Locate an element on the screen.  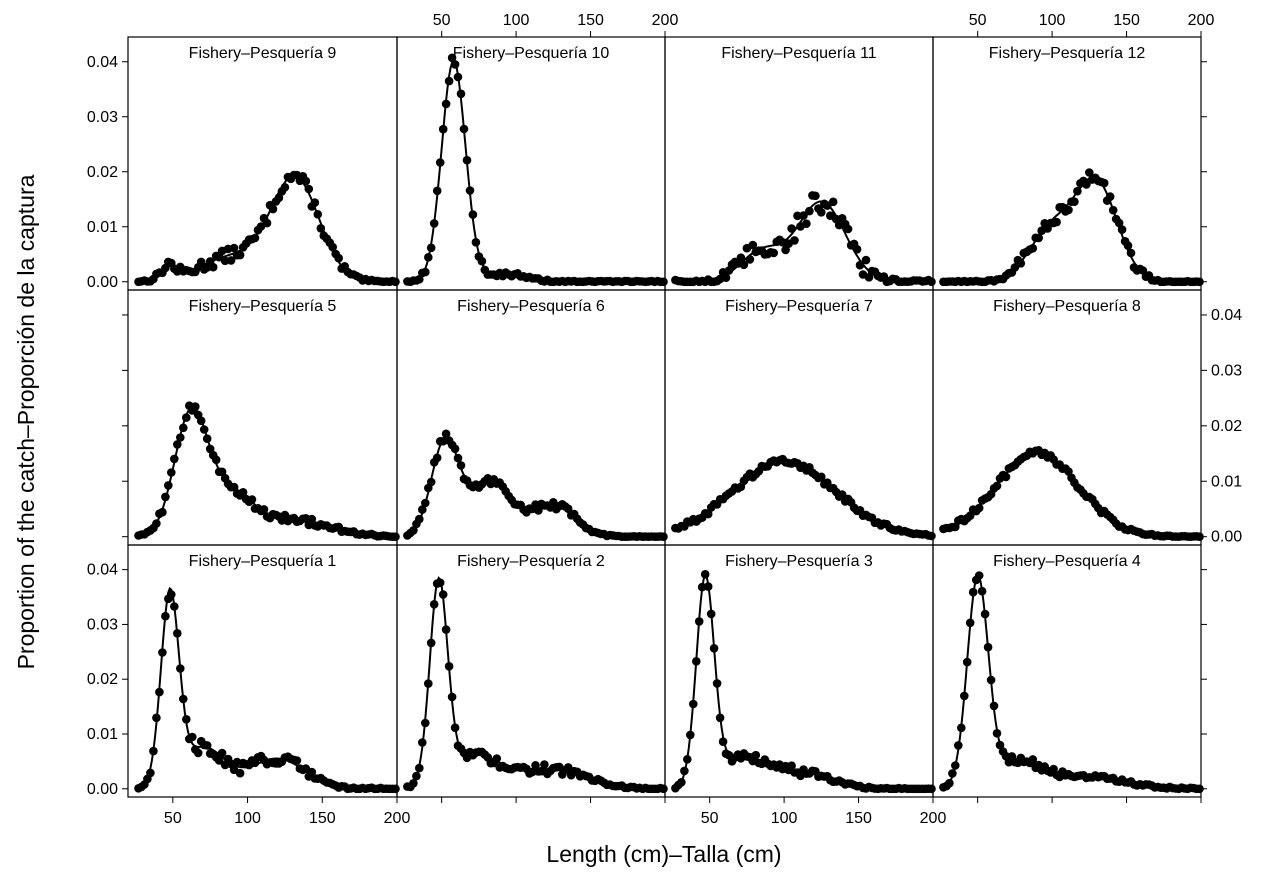
panel-11: Fishery–Pesquería 3 50 100 150 200 is located at coordinates (805, 685).